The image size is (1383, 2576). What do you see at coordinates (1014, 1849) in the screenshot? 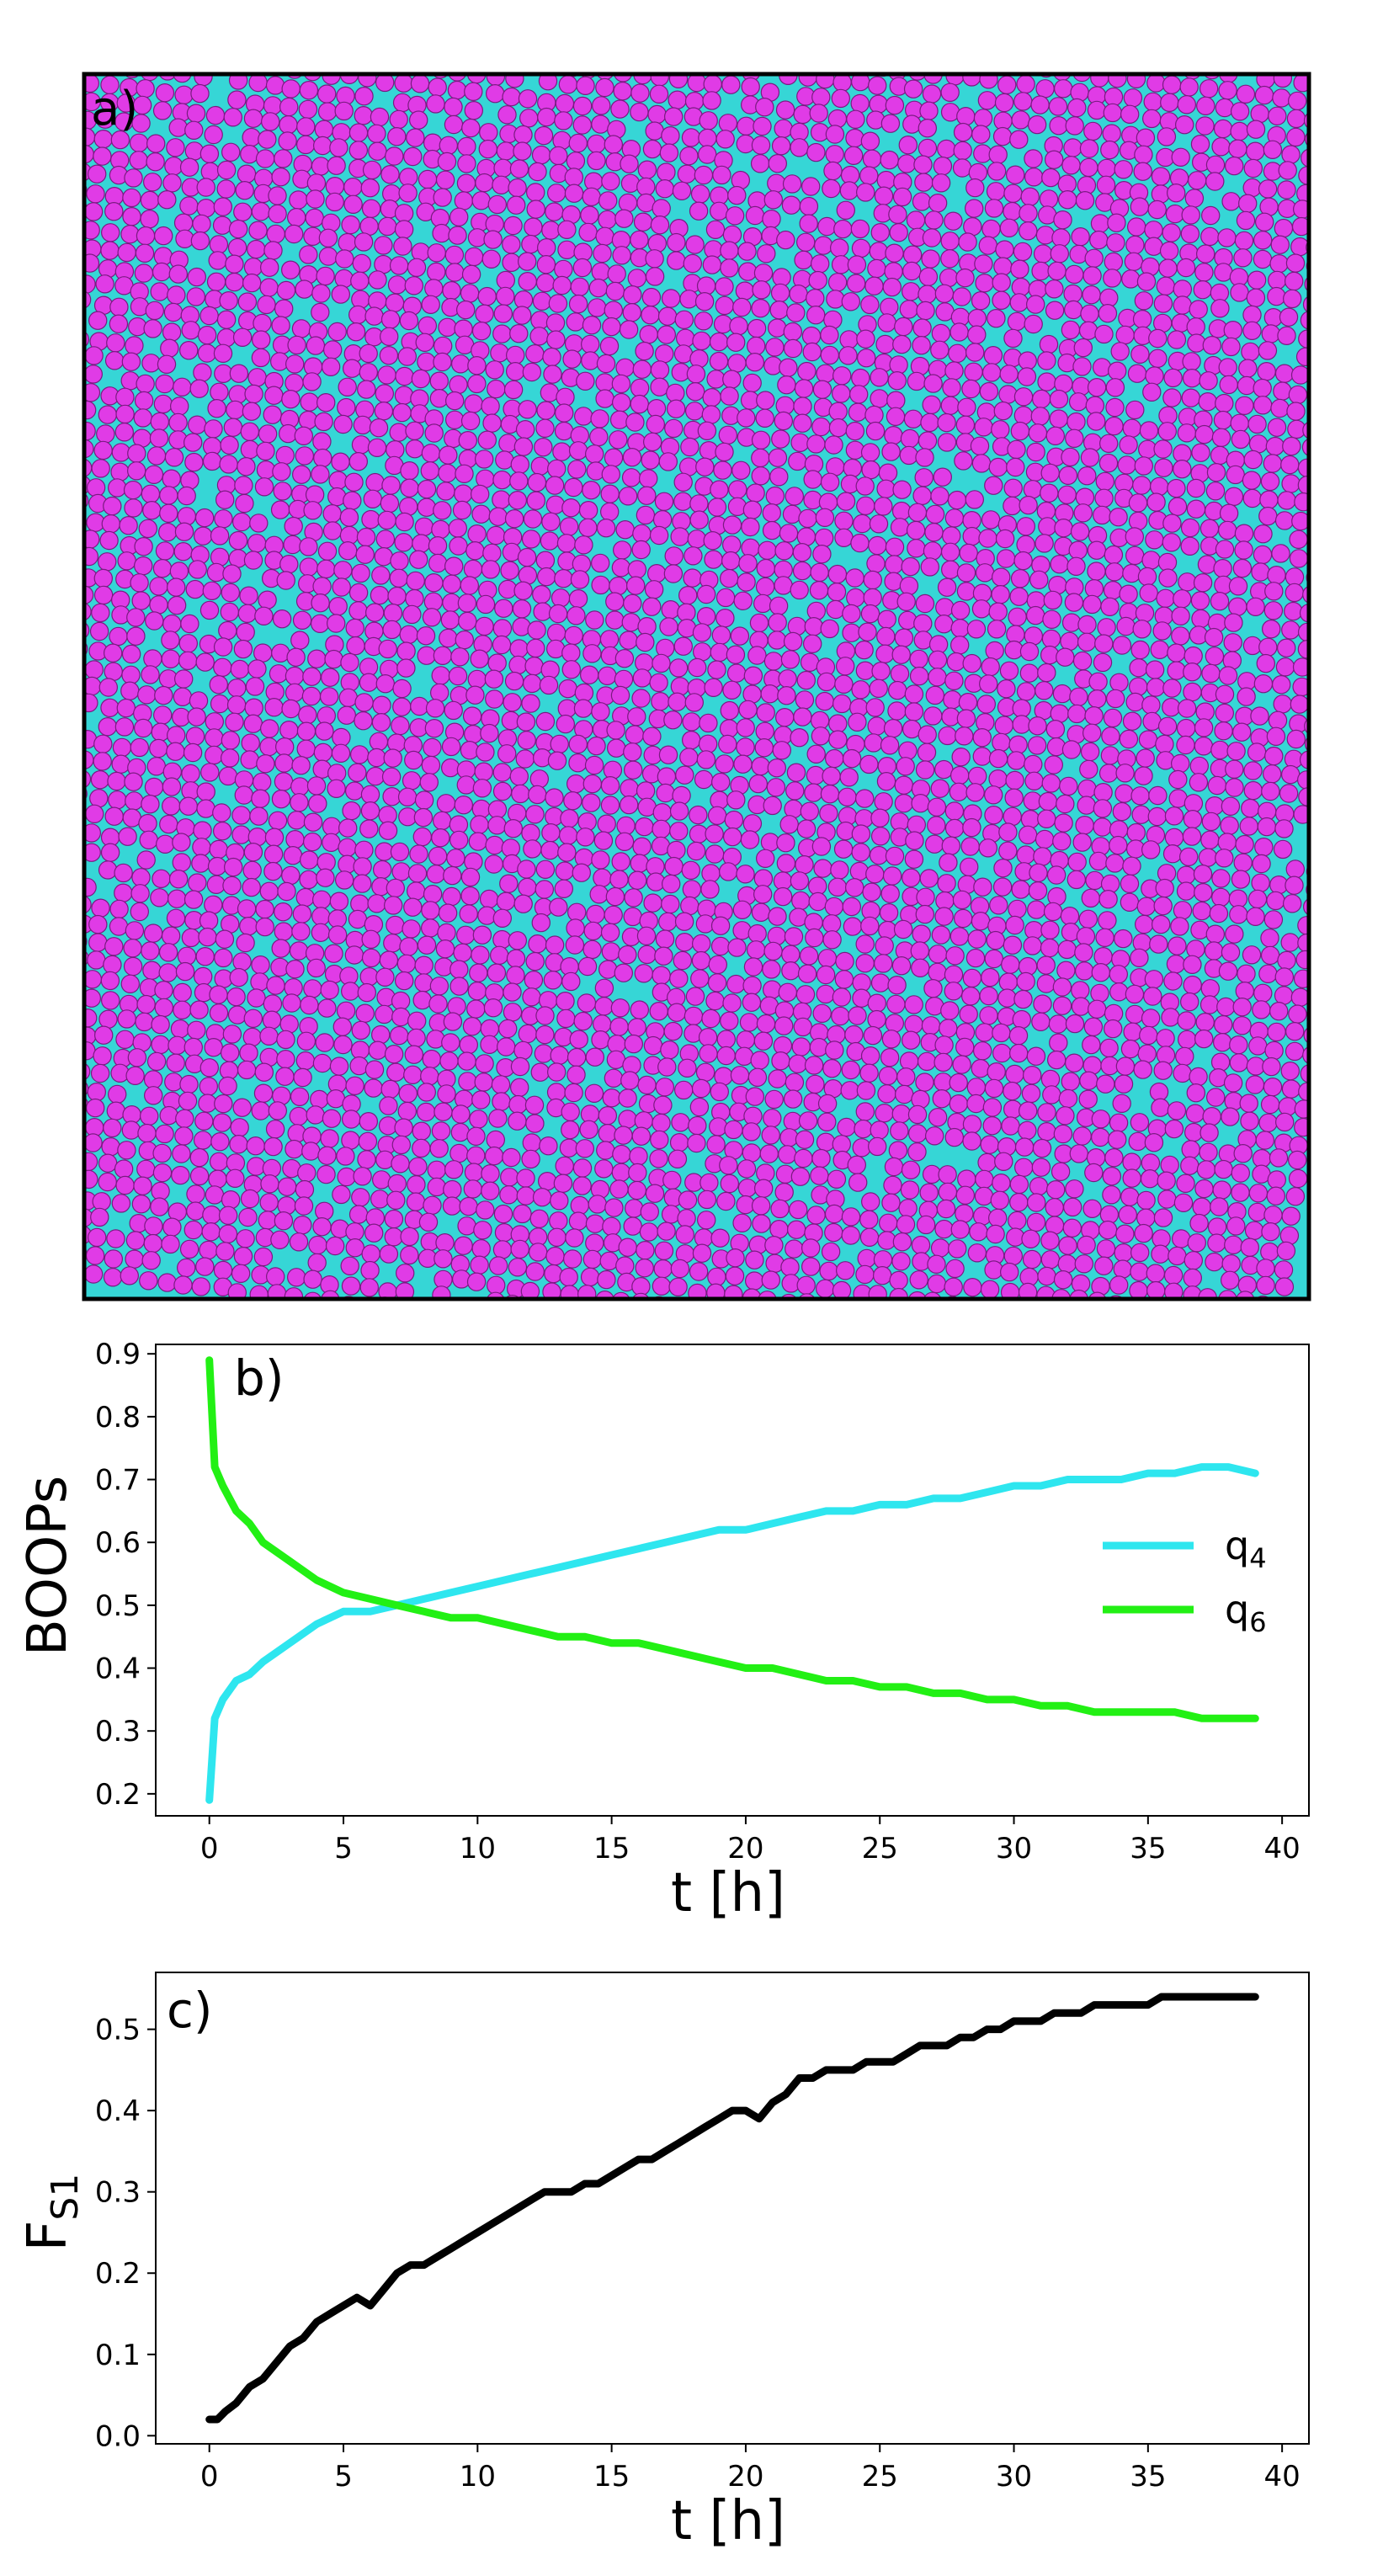
I see `x-tick-label: 30` at bounding box center [1014, 1849].